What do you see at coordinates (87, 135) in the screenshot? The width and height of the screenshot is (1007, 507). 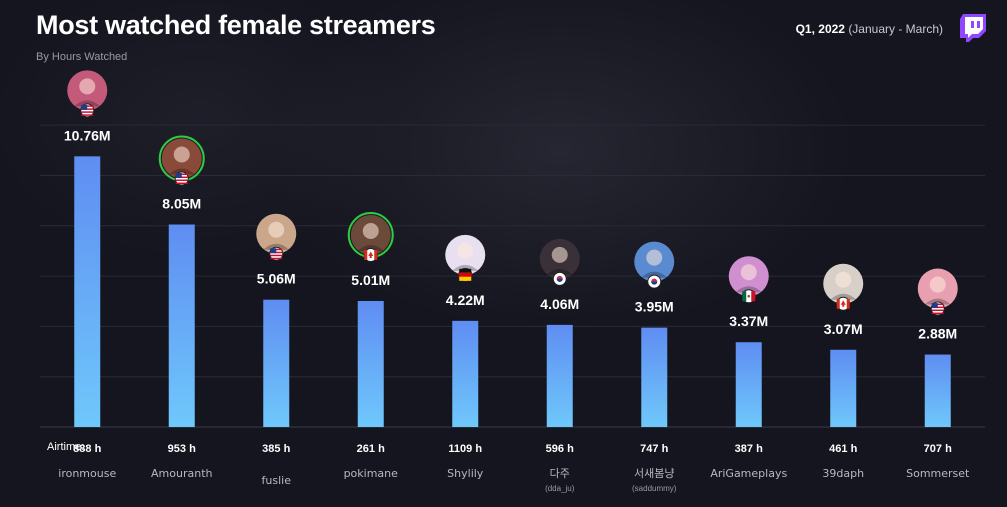 I see `value-label: 10.76M` at bounding box center [87, 135].